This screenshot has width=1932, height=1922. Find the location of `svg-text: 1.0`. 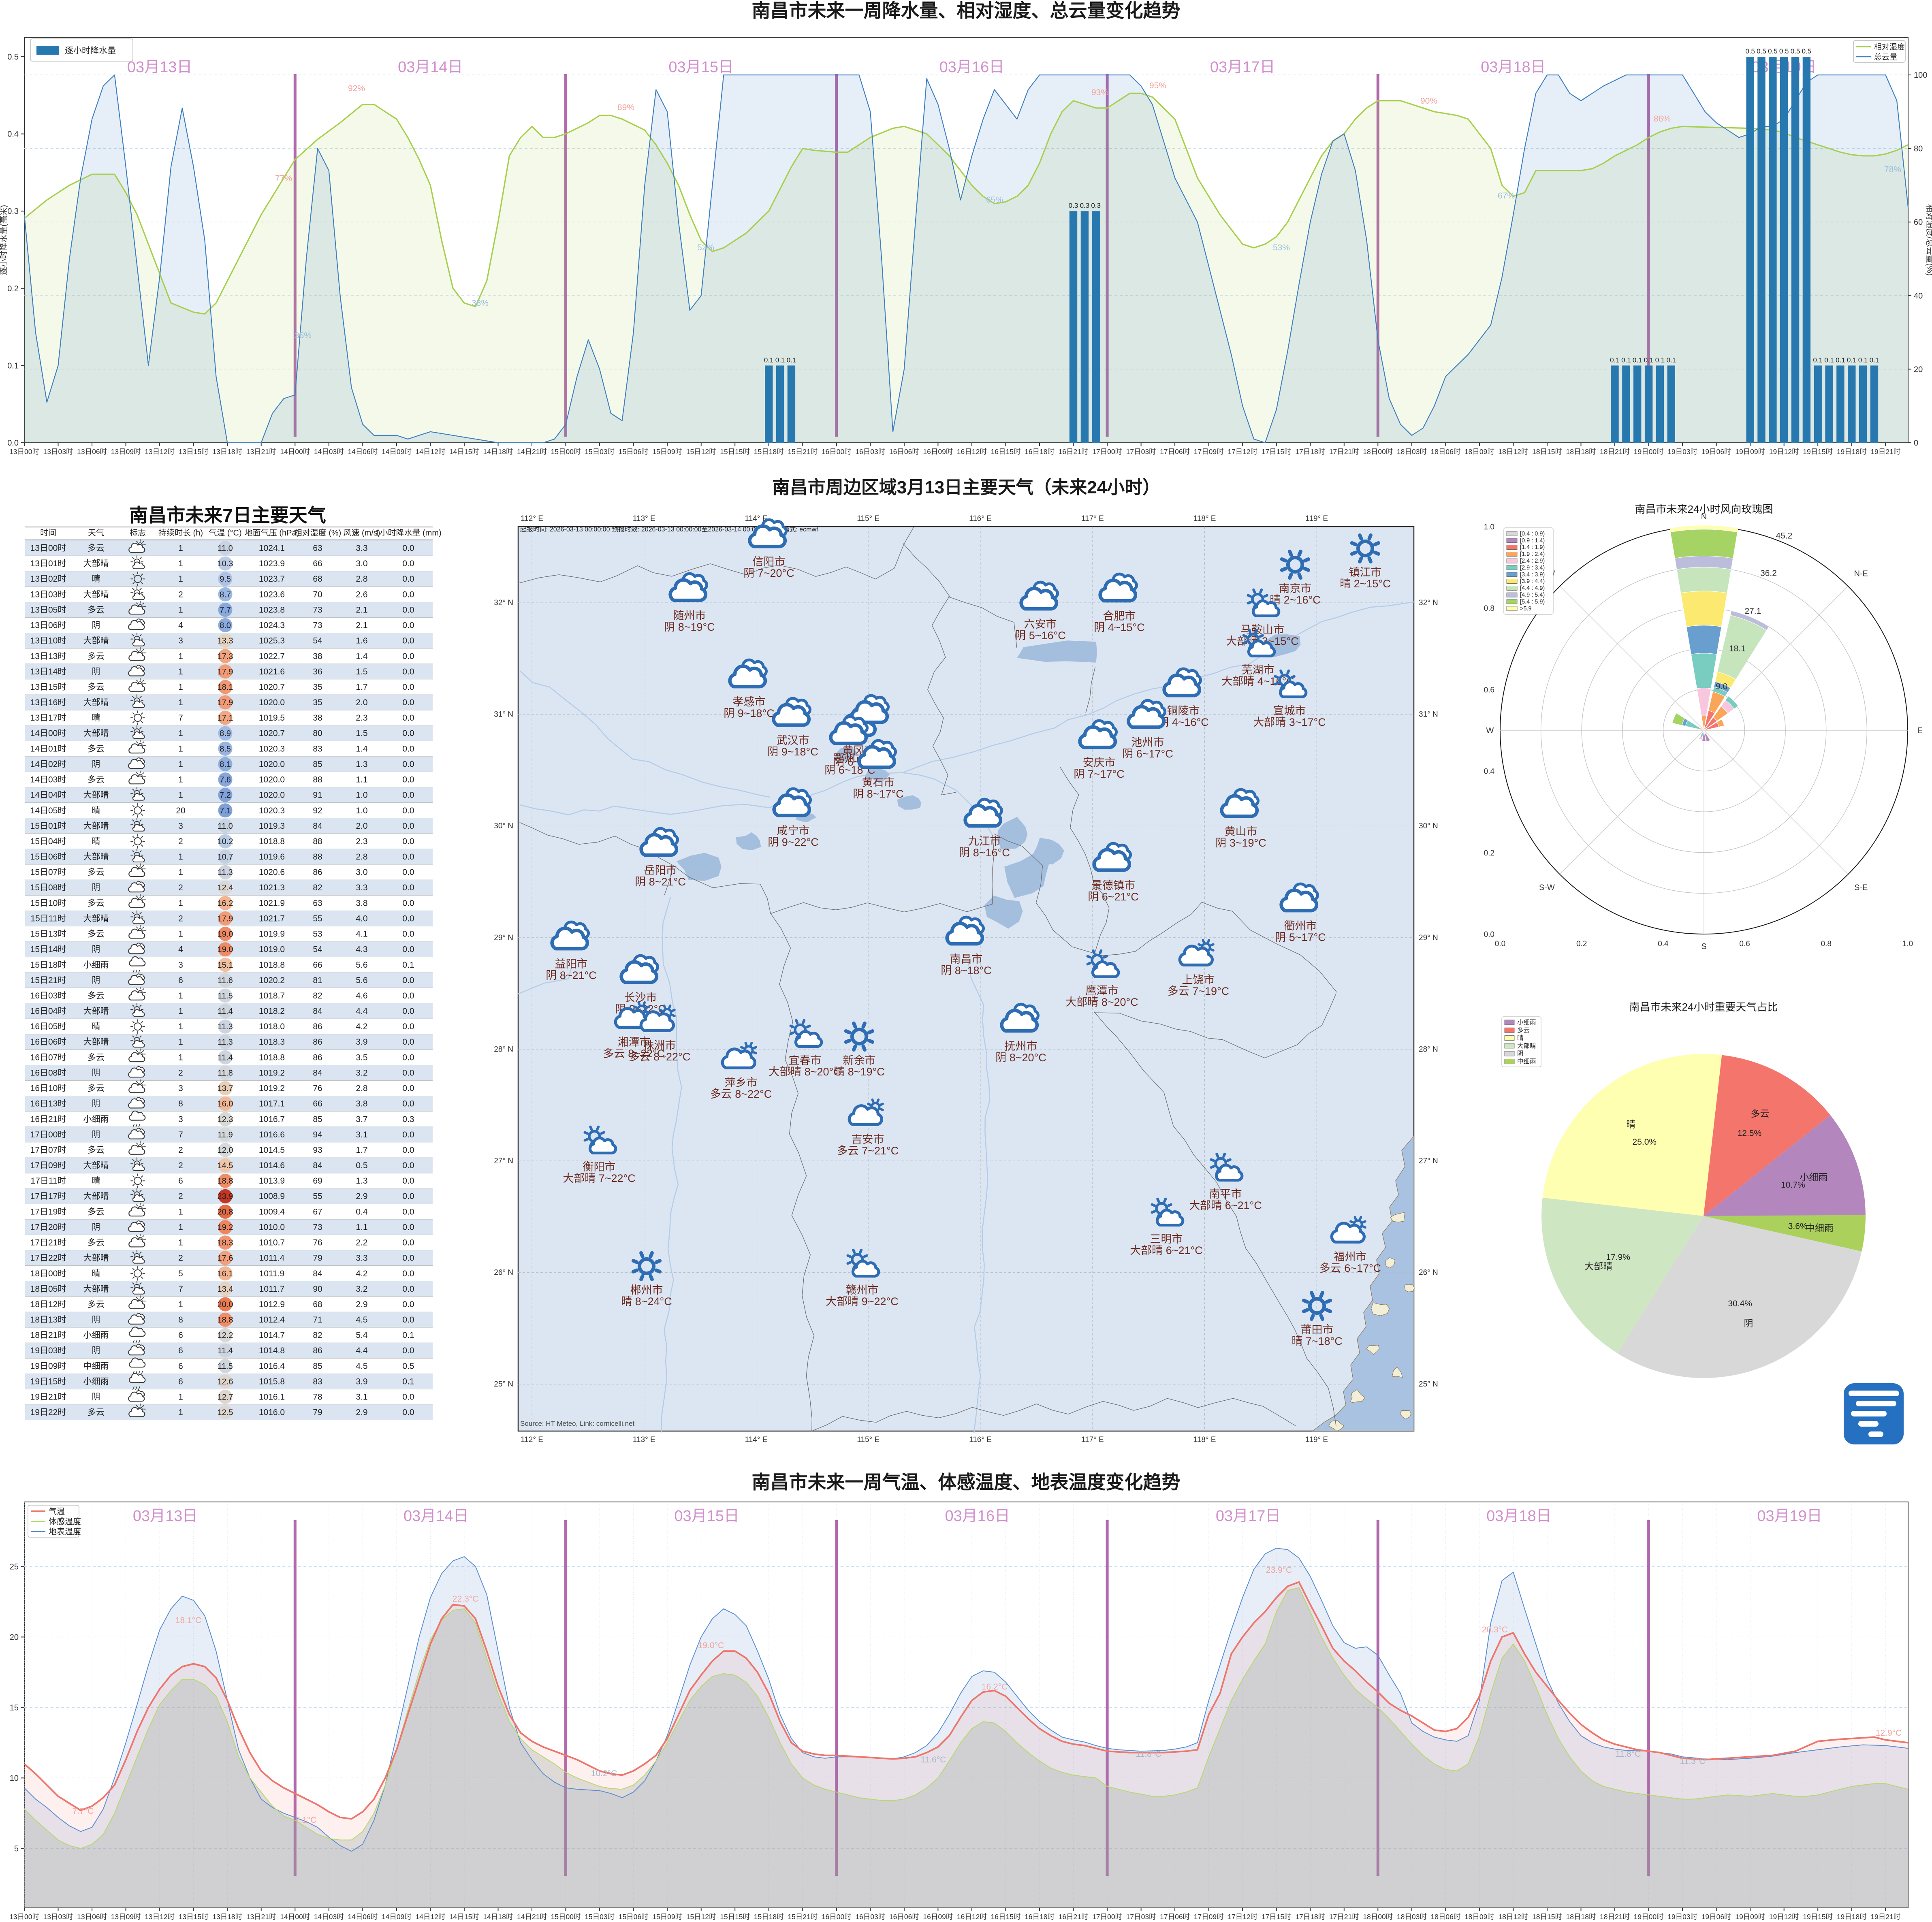

svg-text: 1.0 is located at coordinates (361, 796).